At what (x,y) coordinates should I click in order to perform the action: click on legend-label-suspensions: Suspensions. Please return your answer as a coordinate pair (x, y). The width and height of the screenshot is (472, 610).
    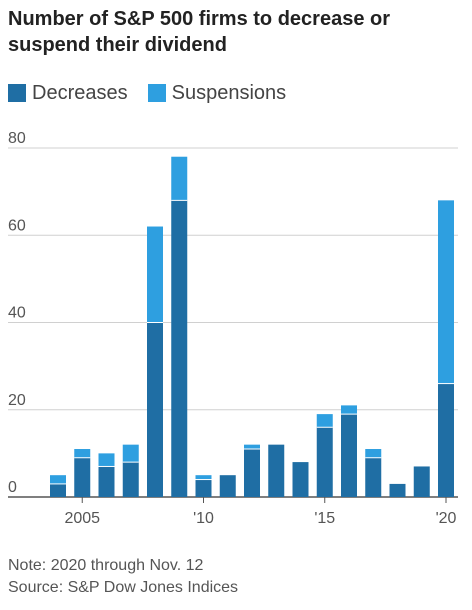
    Looking at the image, I should click on (229, 92).